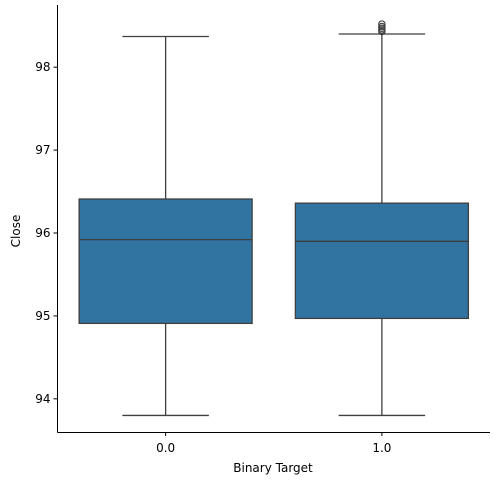 The width and height of the screenshot is (497, 480). I want to click on y-axis-label: Close, so click(16, 231).